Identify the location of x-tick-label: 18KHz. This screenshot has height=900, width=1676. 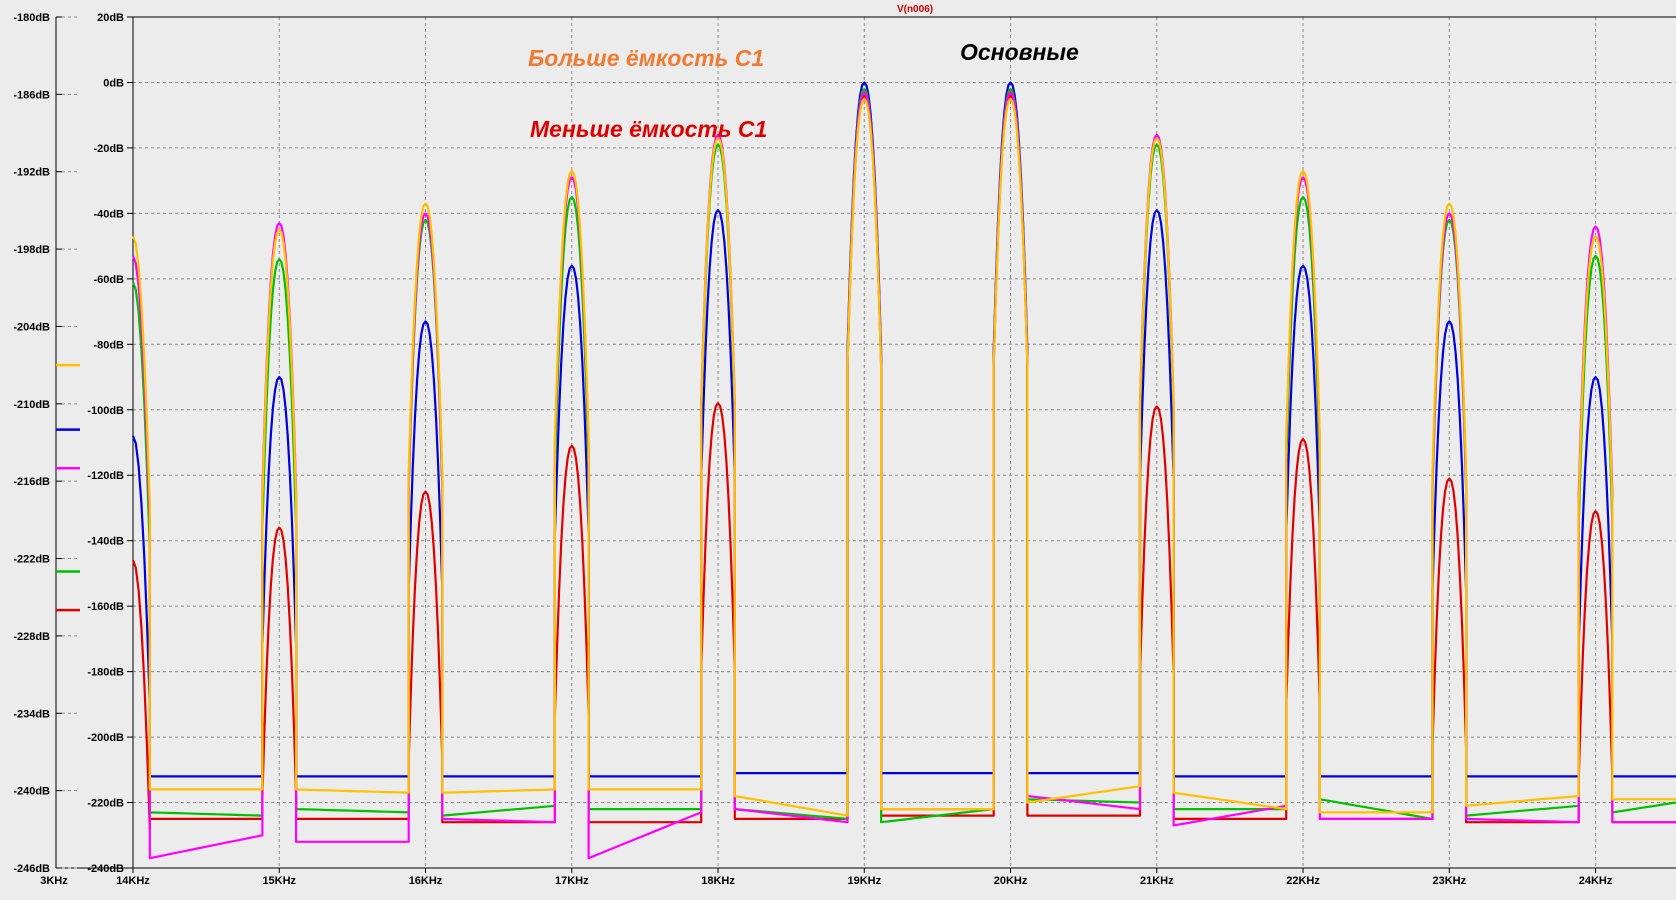
(718, 881).